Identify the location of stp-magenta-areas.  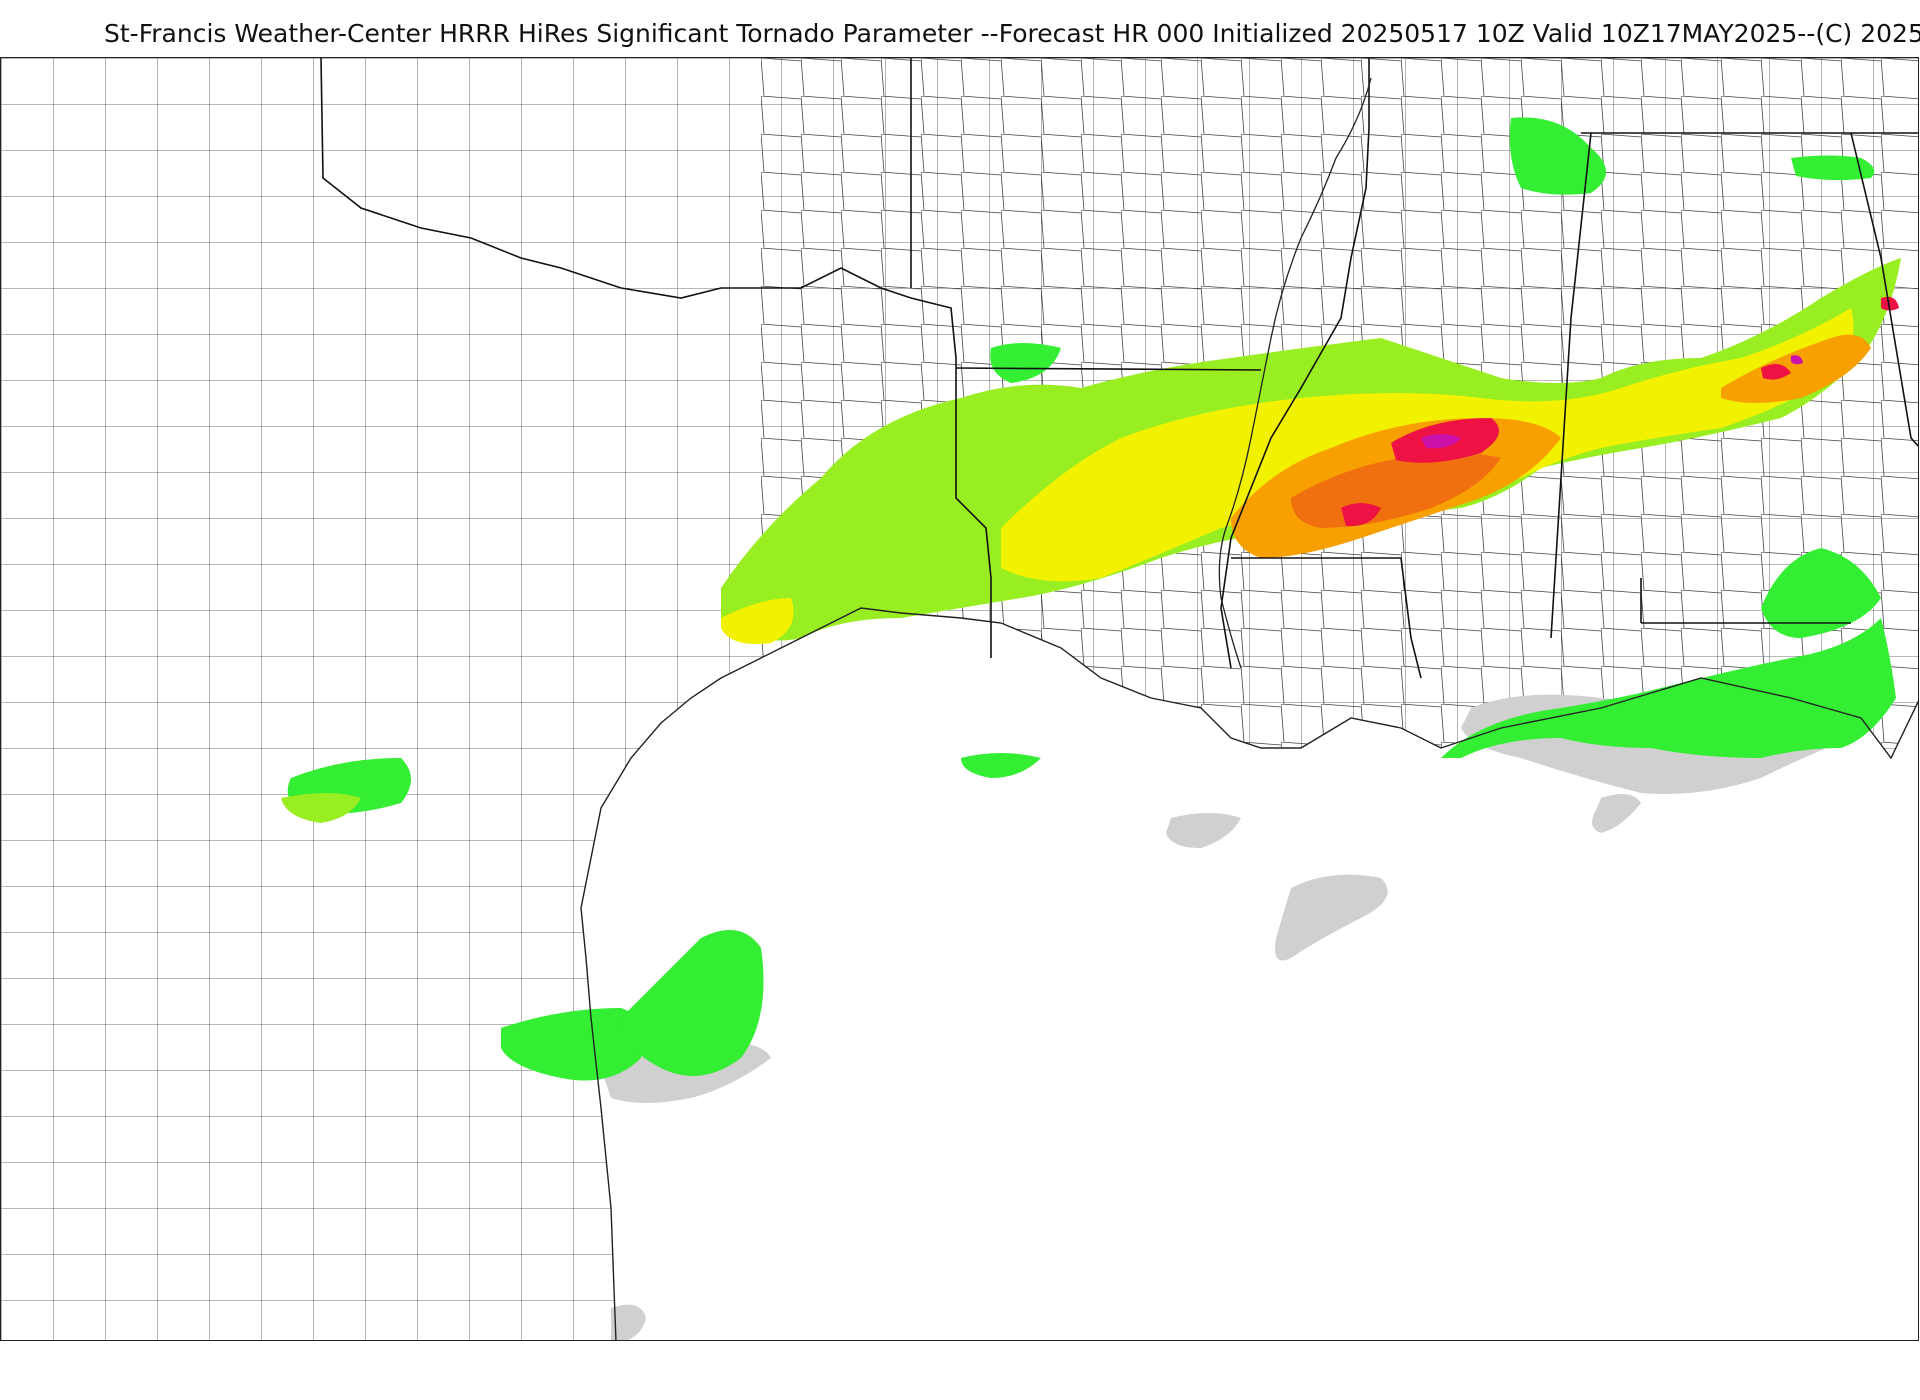
(1612, 402).